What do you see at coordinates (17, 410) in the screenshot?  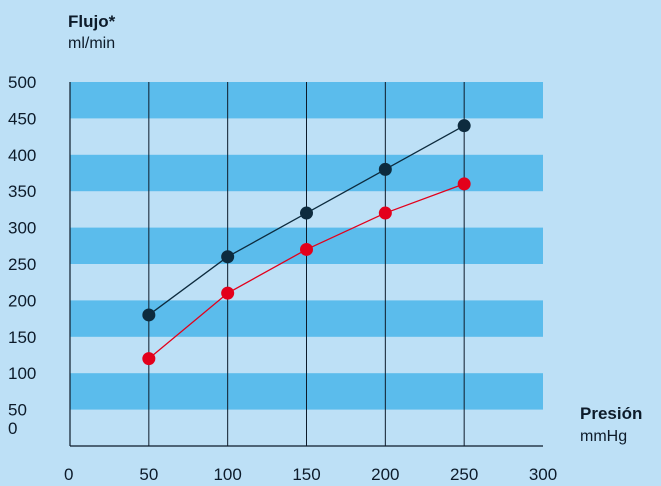 I see `y-tick-50: 50` at bounding box center [17, 410].